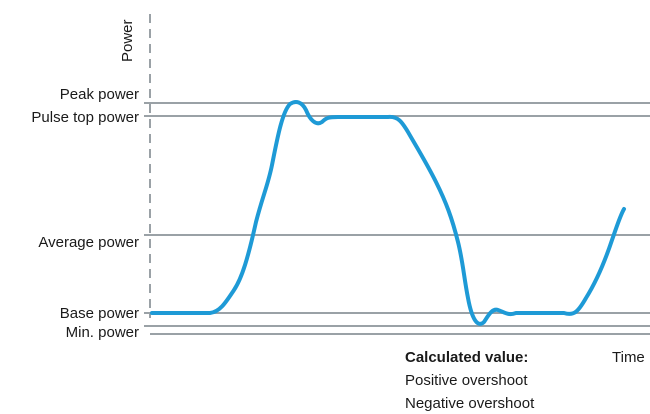  I want to click on positive-overshoot-label: Positive overshoot, so click(466, 380).